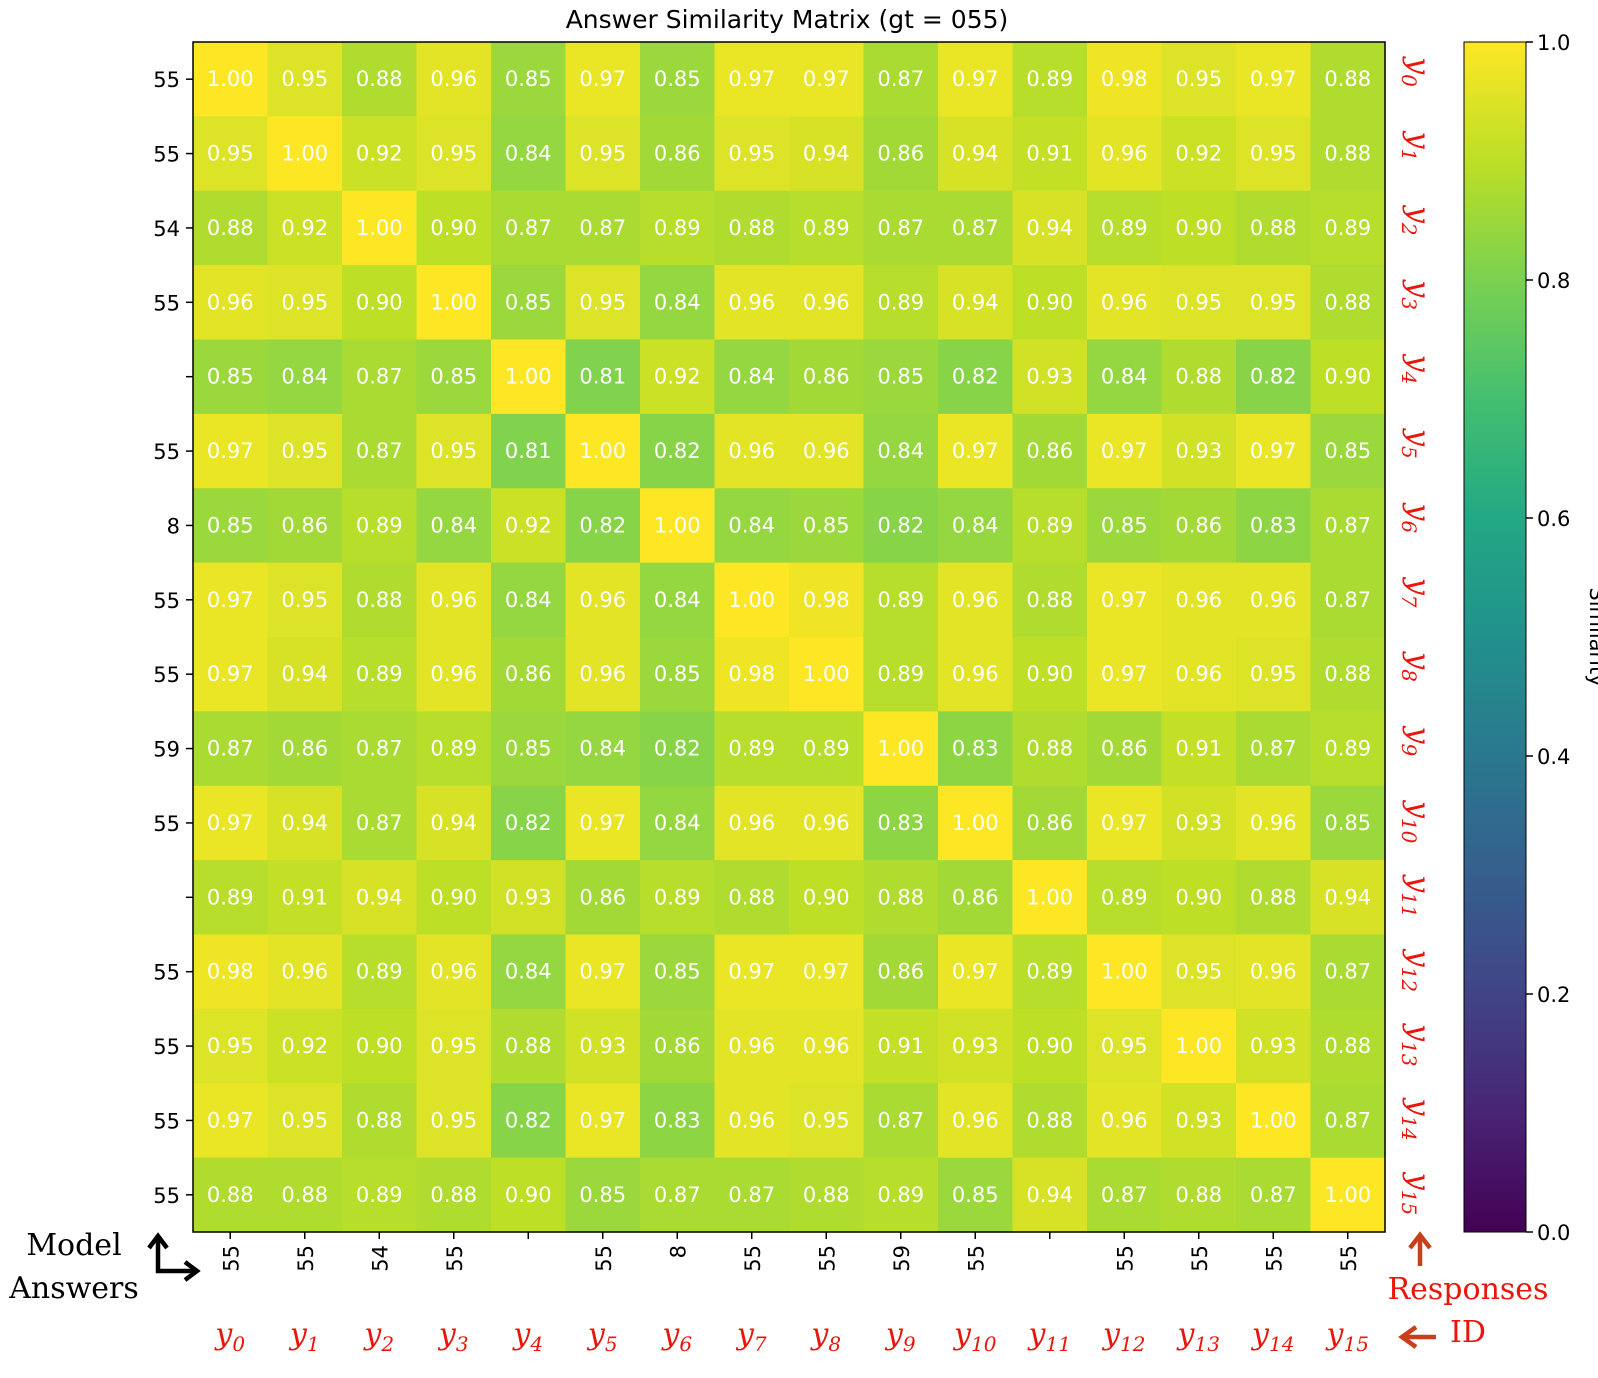  Describe the element at coordinates (900, 525) in the screenshot. I see `cell-value-label: 0.82` at that location.